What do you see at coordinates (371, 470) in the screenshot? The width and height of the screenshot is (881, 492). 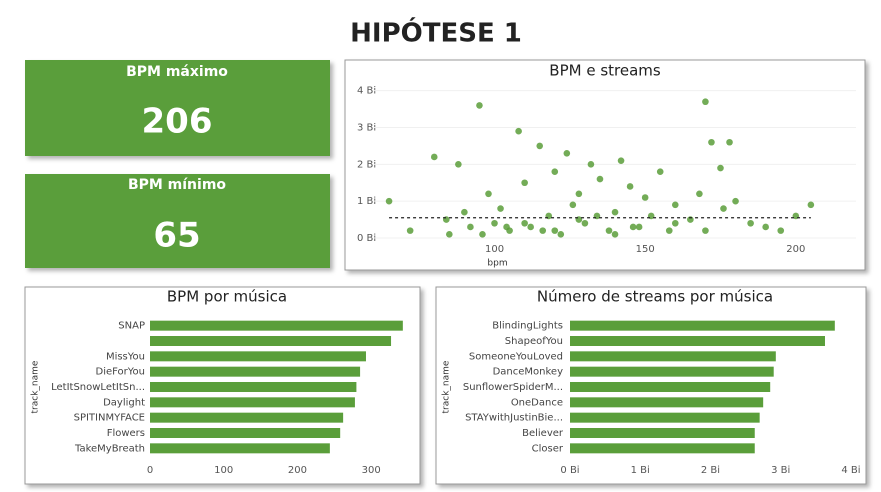 I see `x-tick-label: 300` at bounding box center [371, 470].